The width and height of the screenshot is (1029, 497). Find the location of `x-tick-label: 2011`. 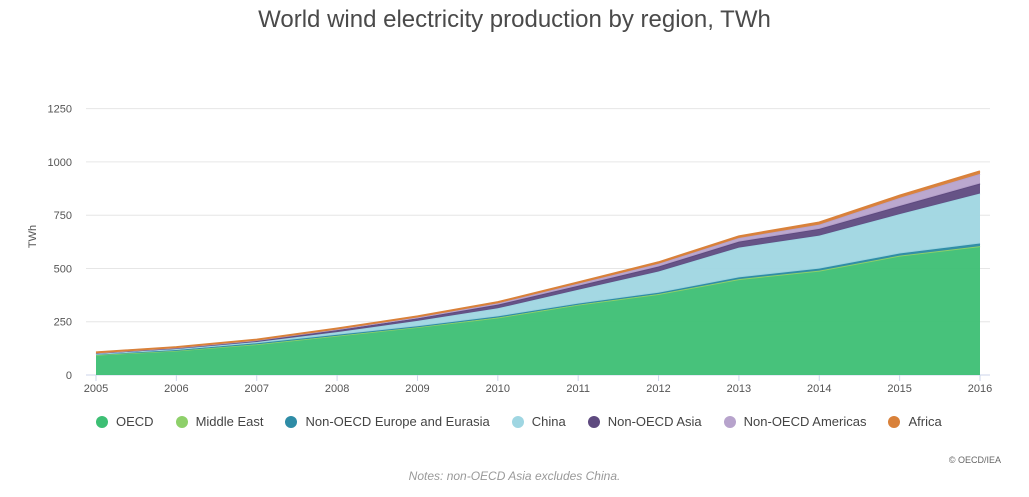

x-tick-label: 2011 is located at coordinates (578, 389).